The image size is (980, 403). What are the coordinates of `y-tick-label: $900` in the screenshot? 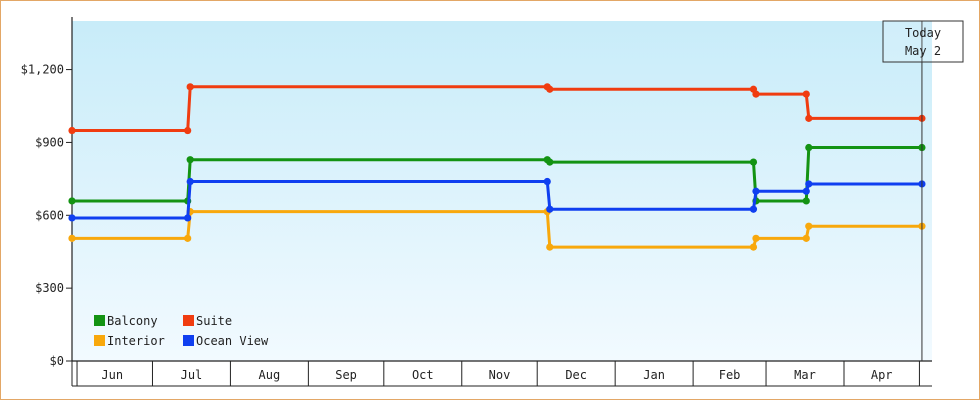 It's located at (49, 142).